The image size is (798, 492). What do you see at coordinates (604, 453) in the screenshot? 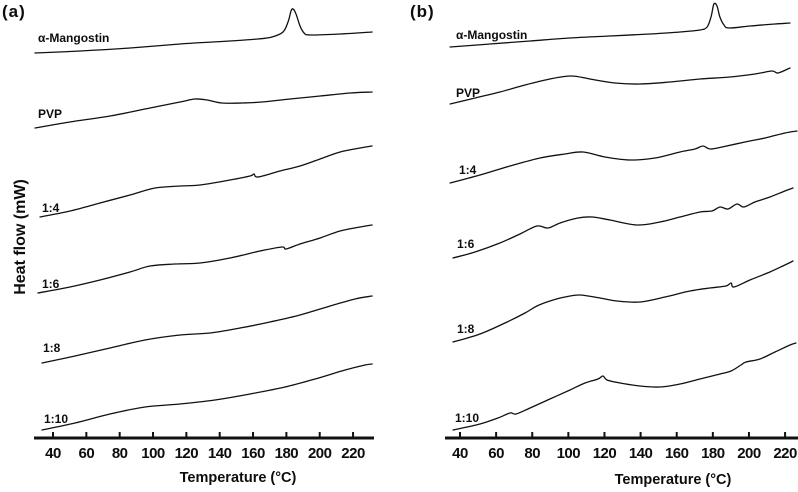
I see `x-tick-label-panel-b-120: 120` at bounding box center [604, 453].